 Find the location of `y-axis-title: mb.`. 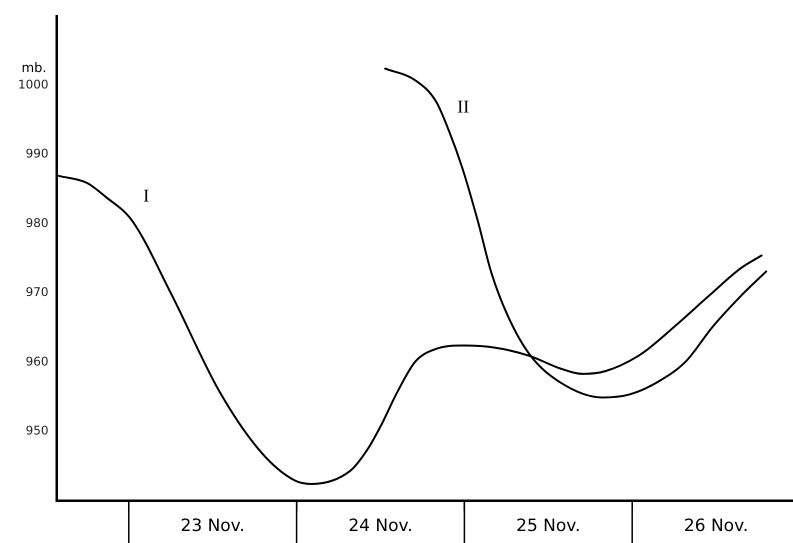

y-axis-title: mb. is located at coordinates (34, 68).